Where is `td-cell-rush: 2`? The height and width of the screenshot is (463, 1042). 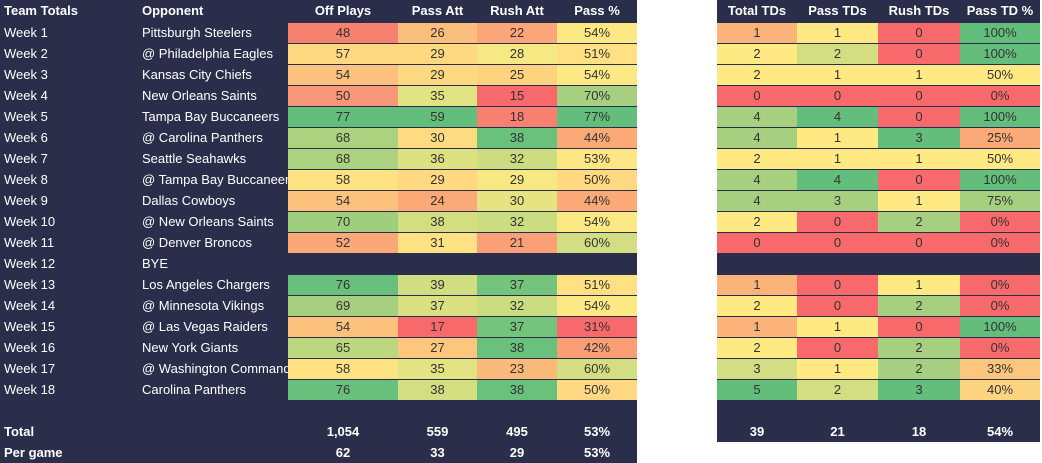 td-cell-rush: 2 is located at coordinates (919, 369).